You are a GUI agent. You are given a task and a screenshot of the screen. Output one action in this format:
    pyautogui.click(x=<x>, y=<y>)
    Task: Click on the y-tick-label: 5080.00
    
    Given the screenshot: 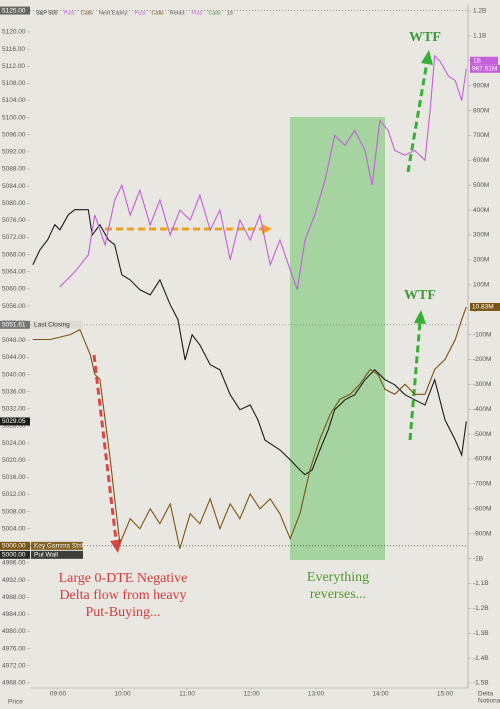 What is the action you would take?
    pyautogui.click(x=14, y=203)
    